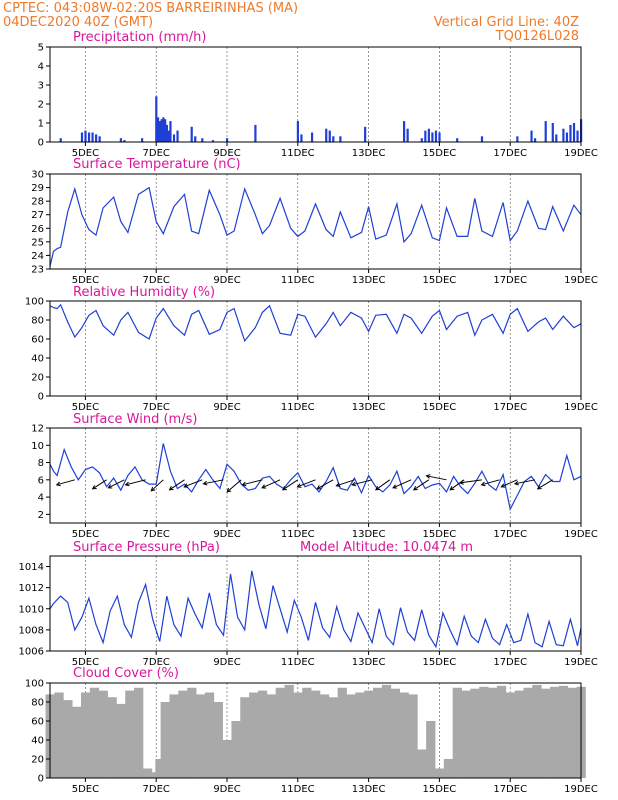 This screenshot has width=618, height=800. What do you see at coordinates (157, 164) in the screenshot?
I see `temp-title: Surface Temperature (nC)` at bounding box center [157, 164].